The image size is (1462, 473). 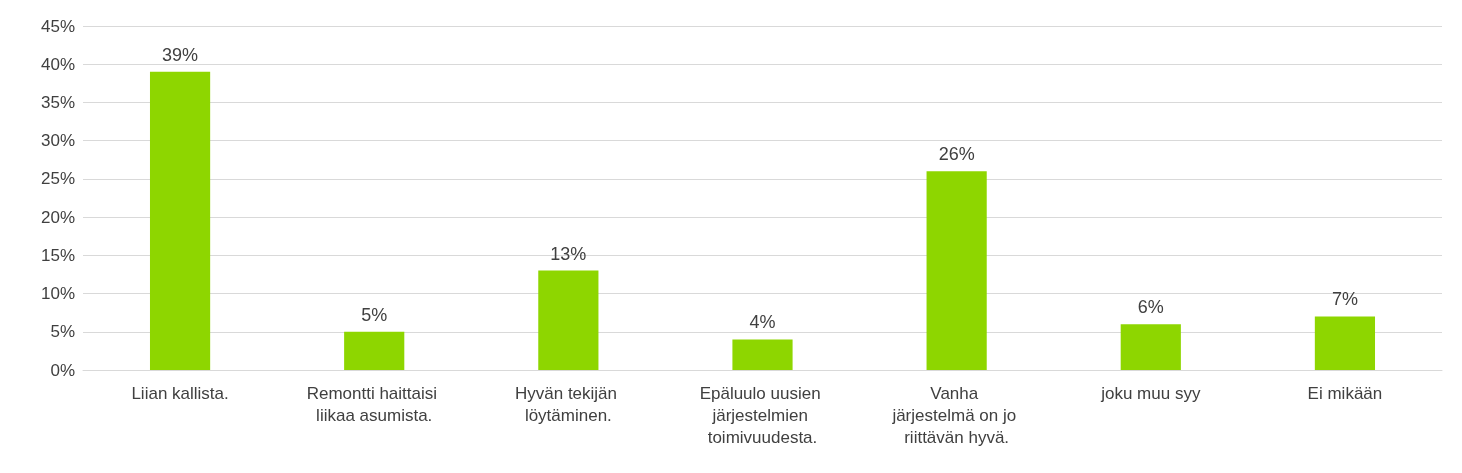 I want to click on y-tick-label: 45%, so click(x=57, y=26).